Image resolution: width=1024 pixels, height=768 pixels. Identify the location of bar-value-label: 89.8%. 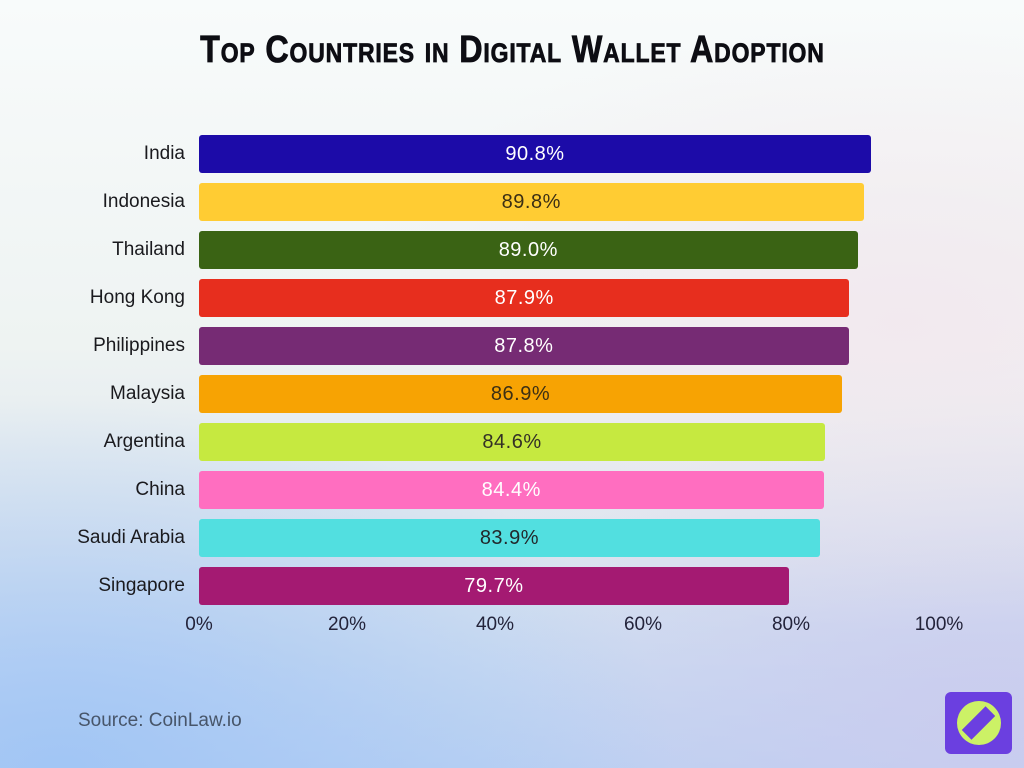
(531, 201).